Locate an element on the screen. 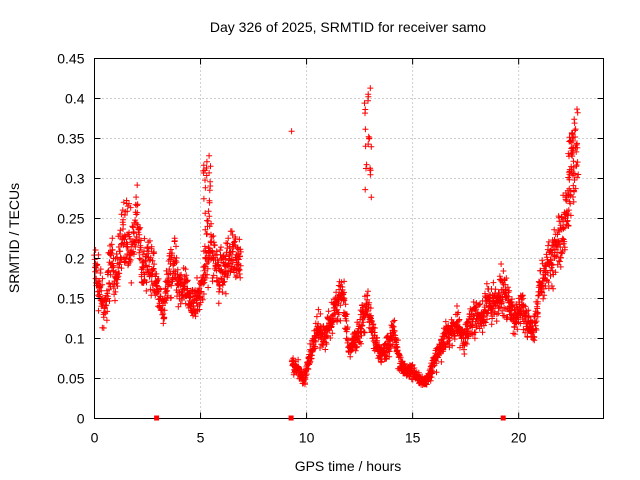 The image size is (640, 480). x-tick-label: 15 is located at coordinates (413, 438).